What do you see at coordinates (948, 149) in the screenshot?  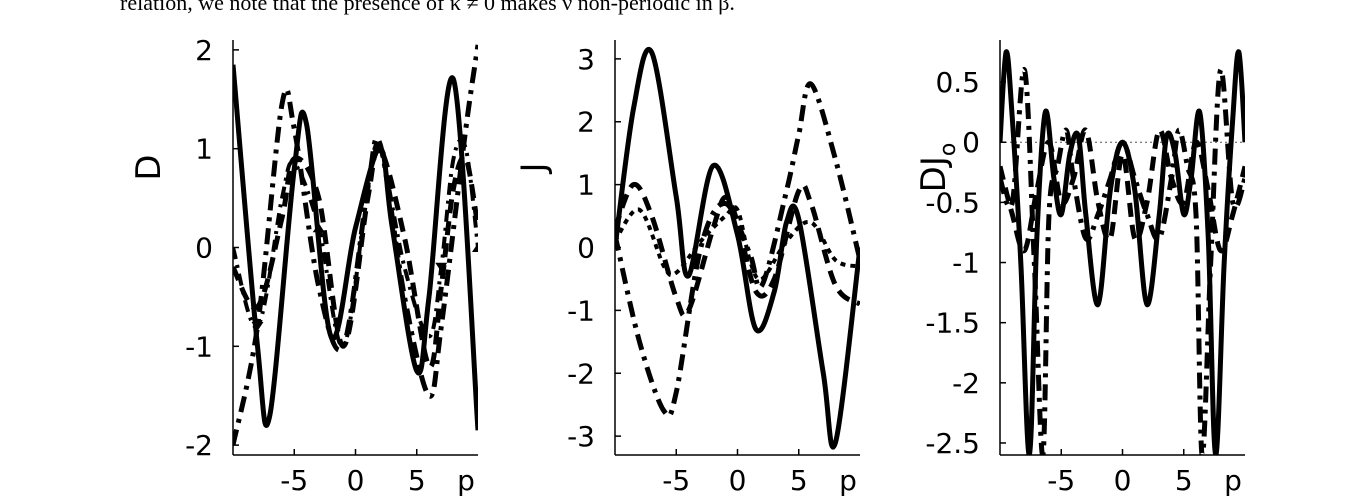 I see `y-axis-label-subscript: o` at bounding box center [948, 149].